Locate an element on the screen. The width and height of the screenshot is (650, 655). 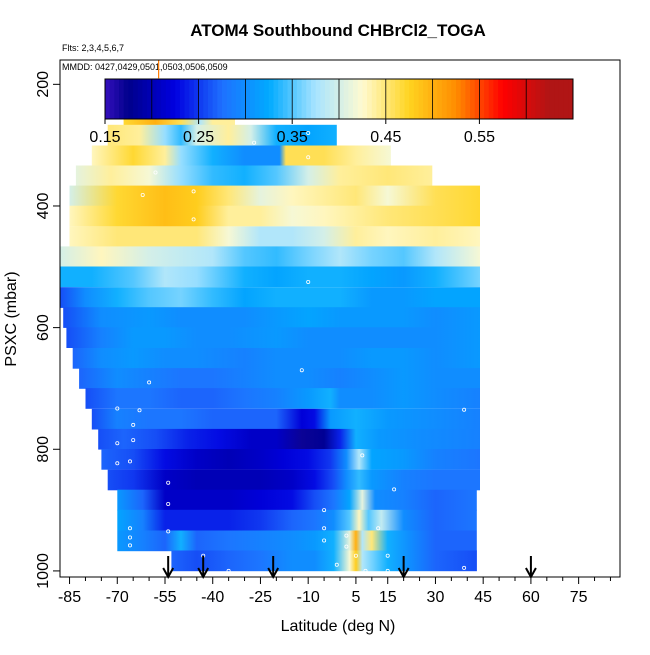
chart-subtitle-flights: Flts: 2,3,4,5,6,7 is located at coordinates (93, 48).